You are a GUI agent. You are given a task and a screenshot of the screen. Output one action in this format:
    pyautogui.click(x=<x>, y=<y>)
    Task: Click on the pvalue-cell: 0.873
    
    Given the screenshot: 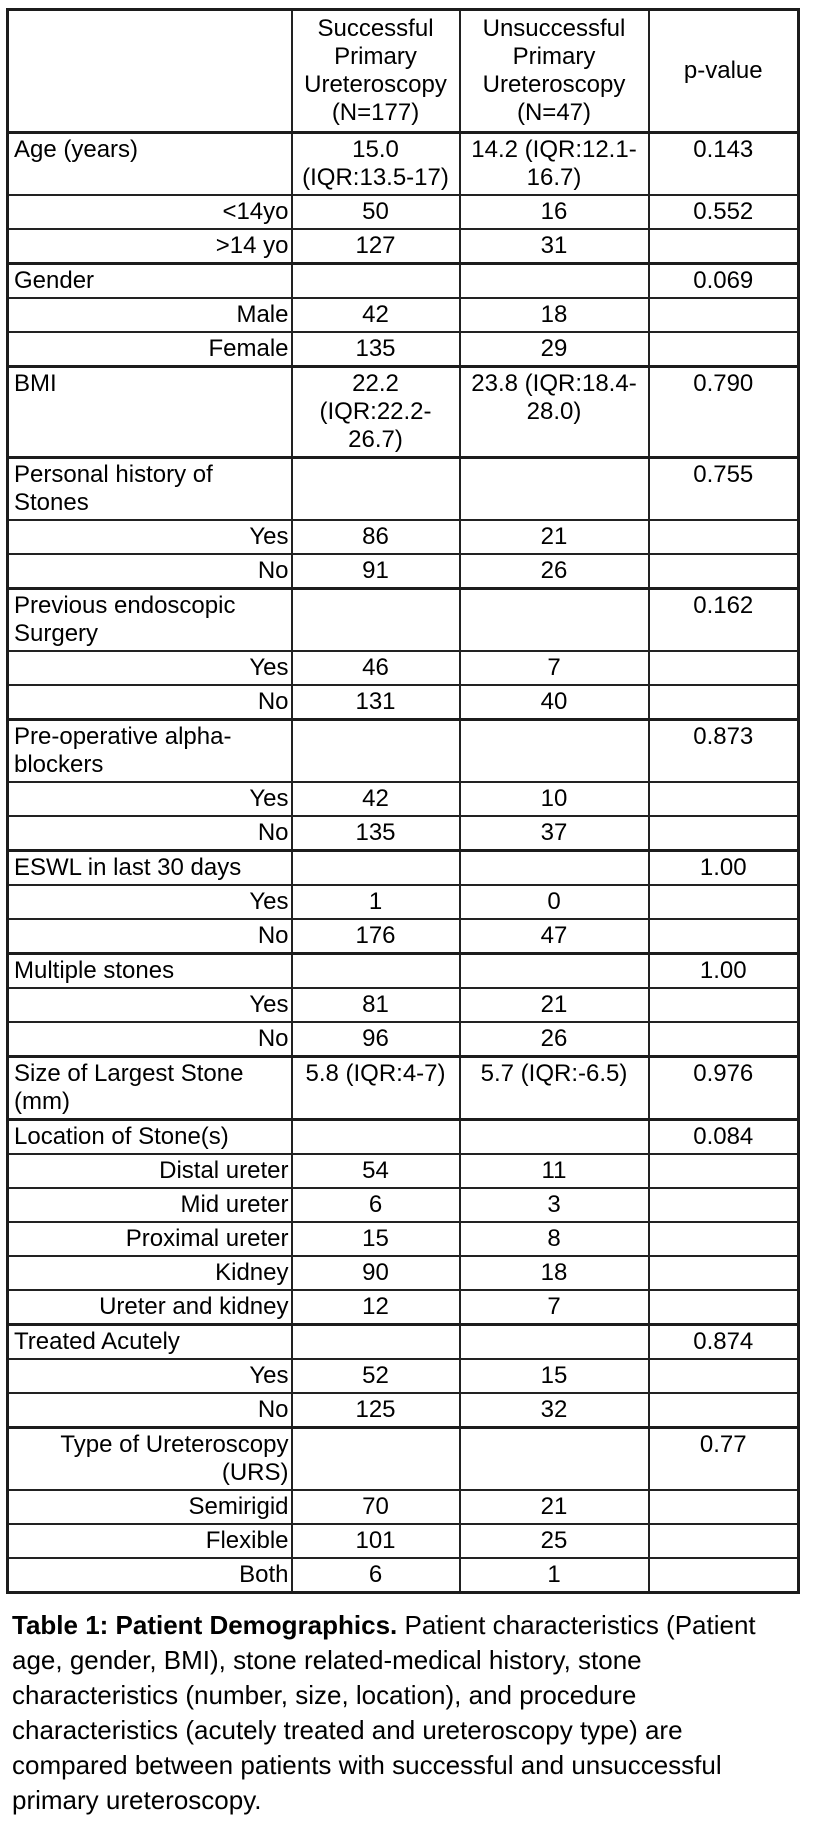 What is the action you would take?
    pyautogui.click(x=723, y=750)
    